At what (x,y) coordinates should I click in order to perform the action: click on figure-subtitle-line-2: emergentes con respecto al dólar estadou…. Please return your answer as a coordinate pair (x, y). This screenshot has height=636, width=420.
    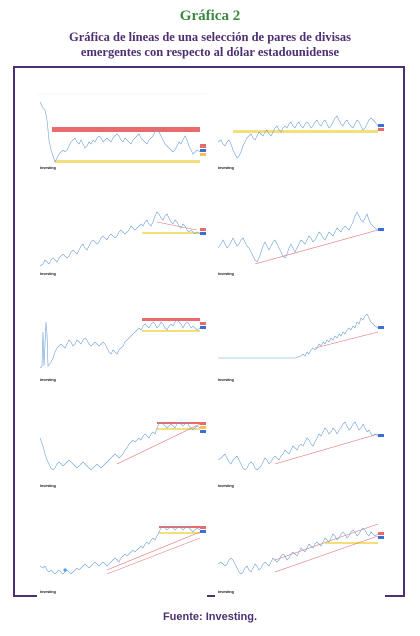
    Looking at the image, I should click on (210, 52).